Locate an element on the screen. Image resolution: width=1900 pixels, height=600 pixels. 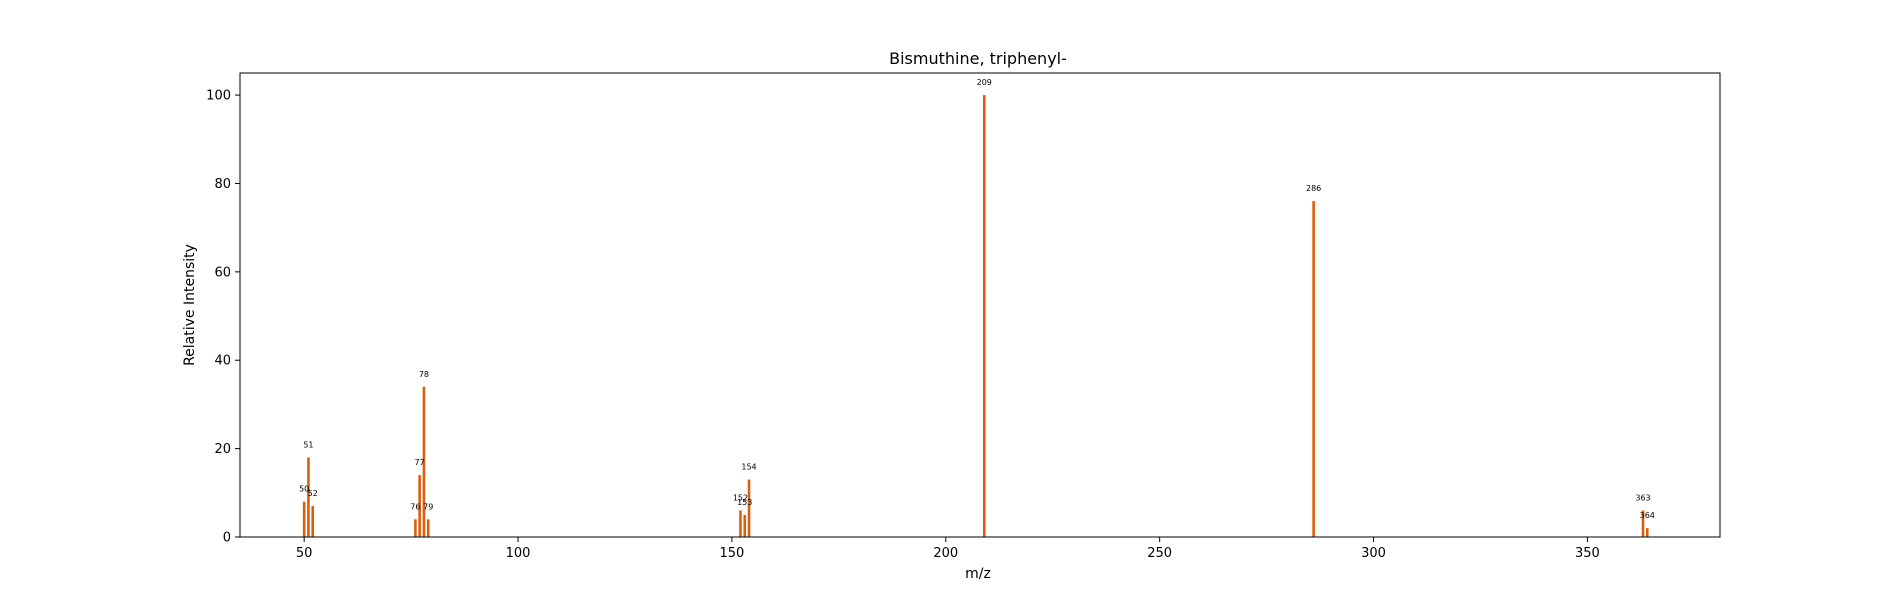
y-tick-label-80: 80 is located at coordinates (222, 184).